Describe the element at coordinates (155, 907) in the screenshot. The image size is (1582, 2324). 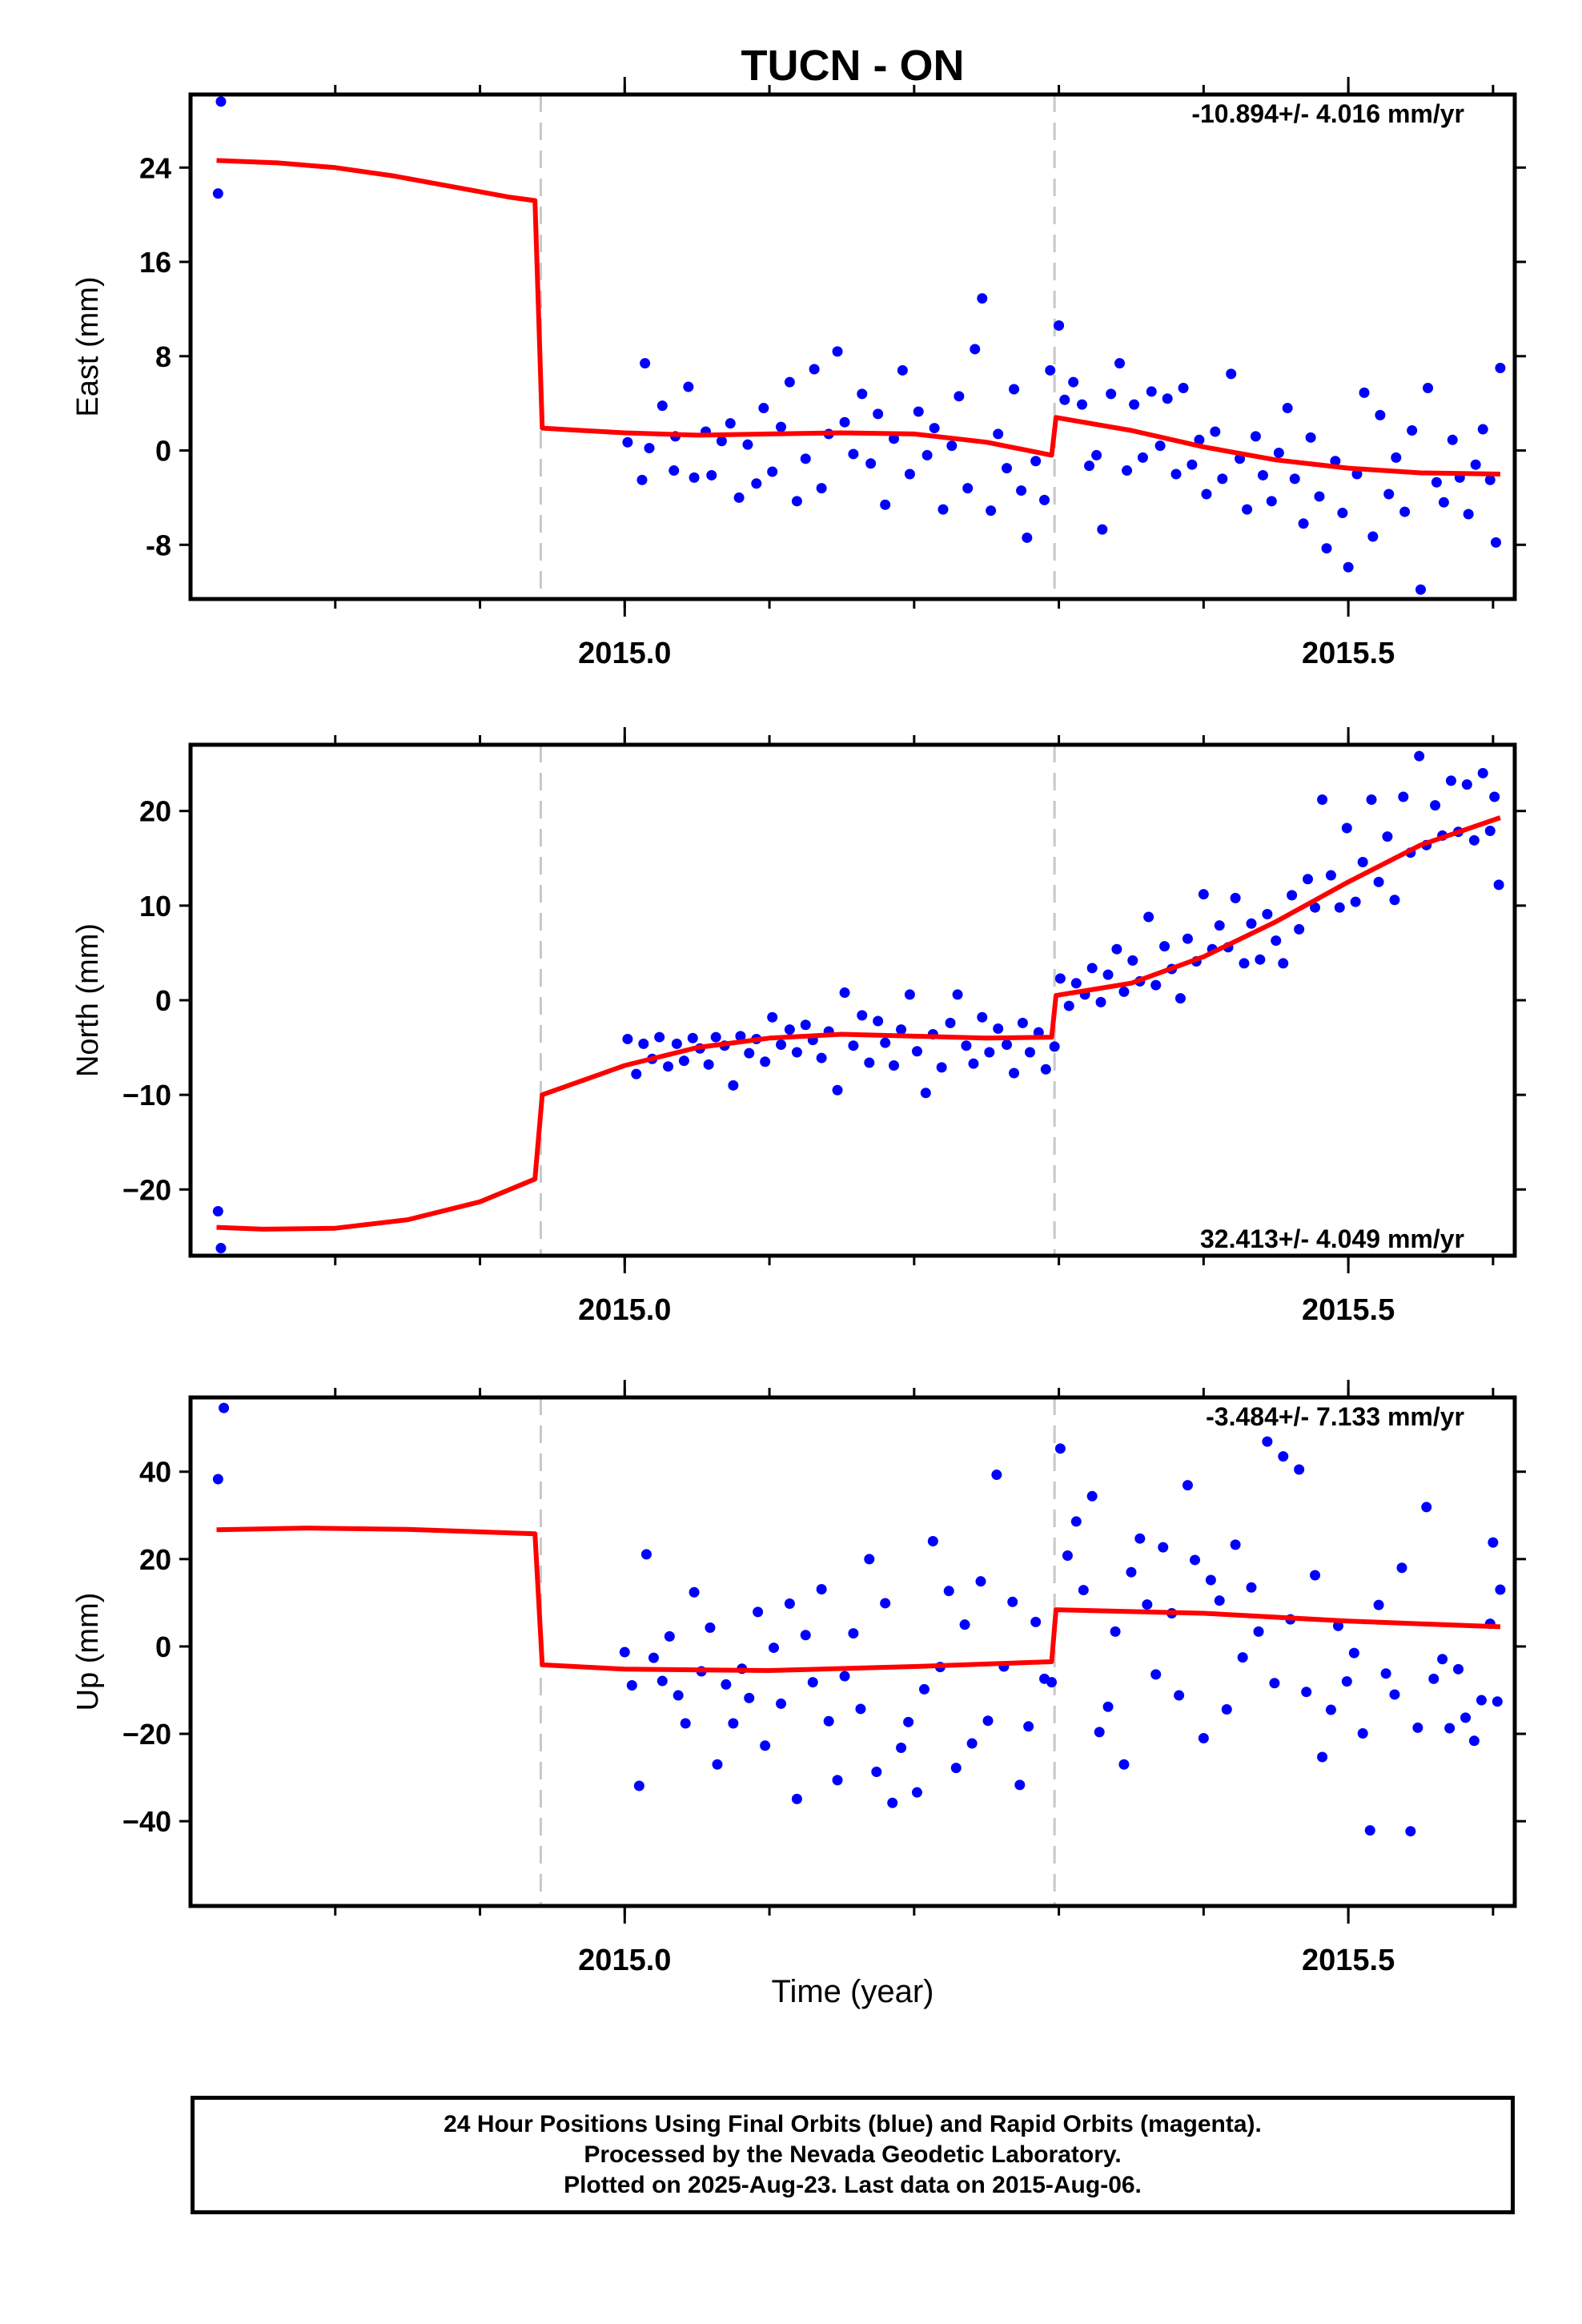
I see `y-tick-label: 10` at that location.